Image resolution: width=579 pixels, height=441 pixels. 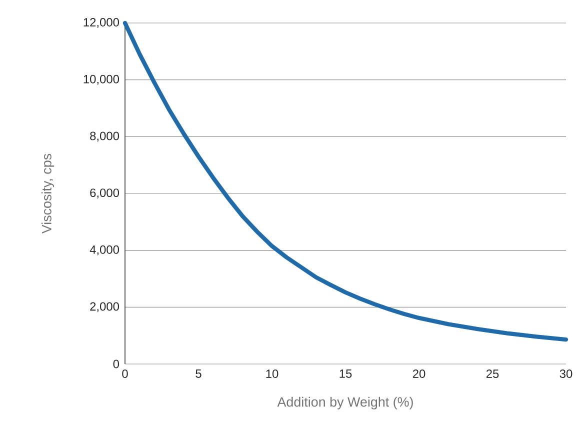 What do you see at coordinates (105, 137) in the screenshot?
I see `y-tick-label: 8,000` at bounding box center [105, 137].